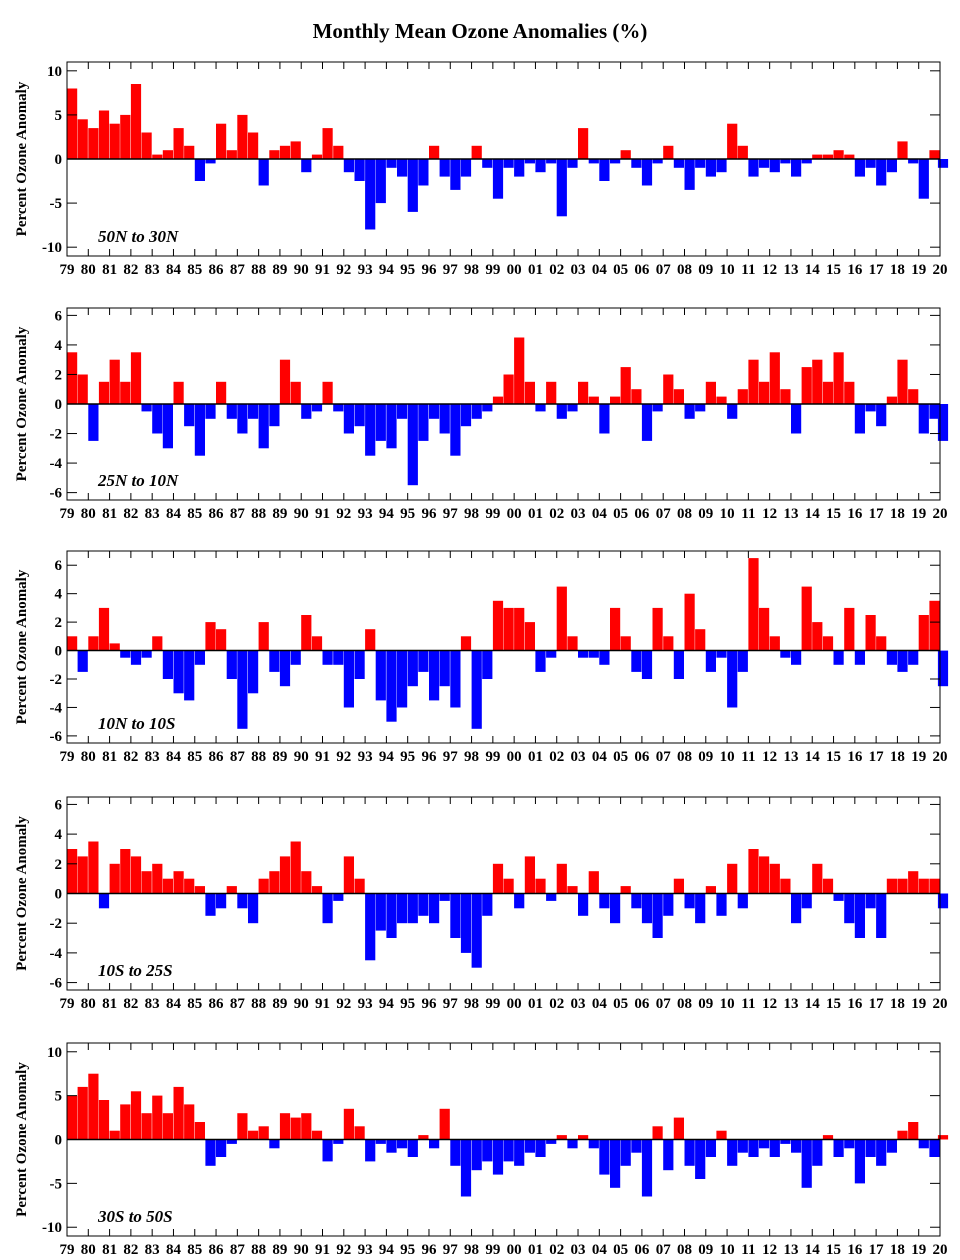 The width and height of the screenshot is (960, 1260). I want to click on plot-frame, so click(503, 647).